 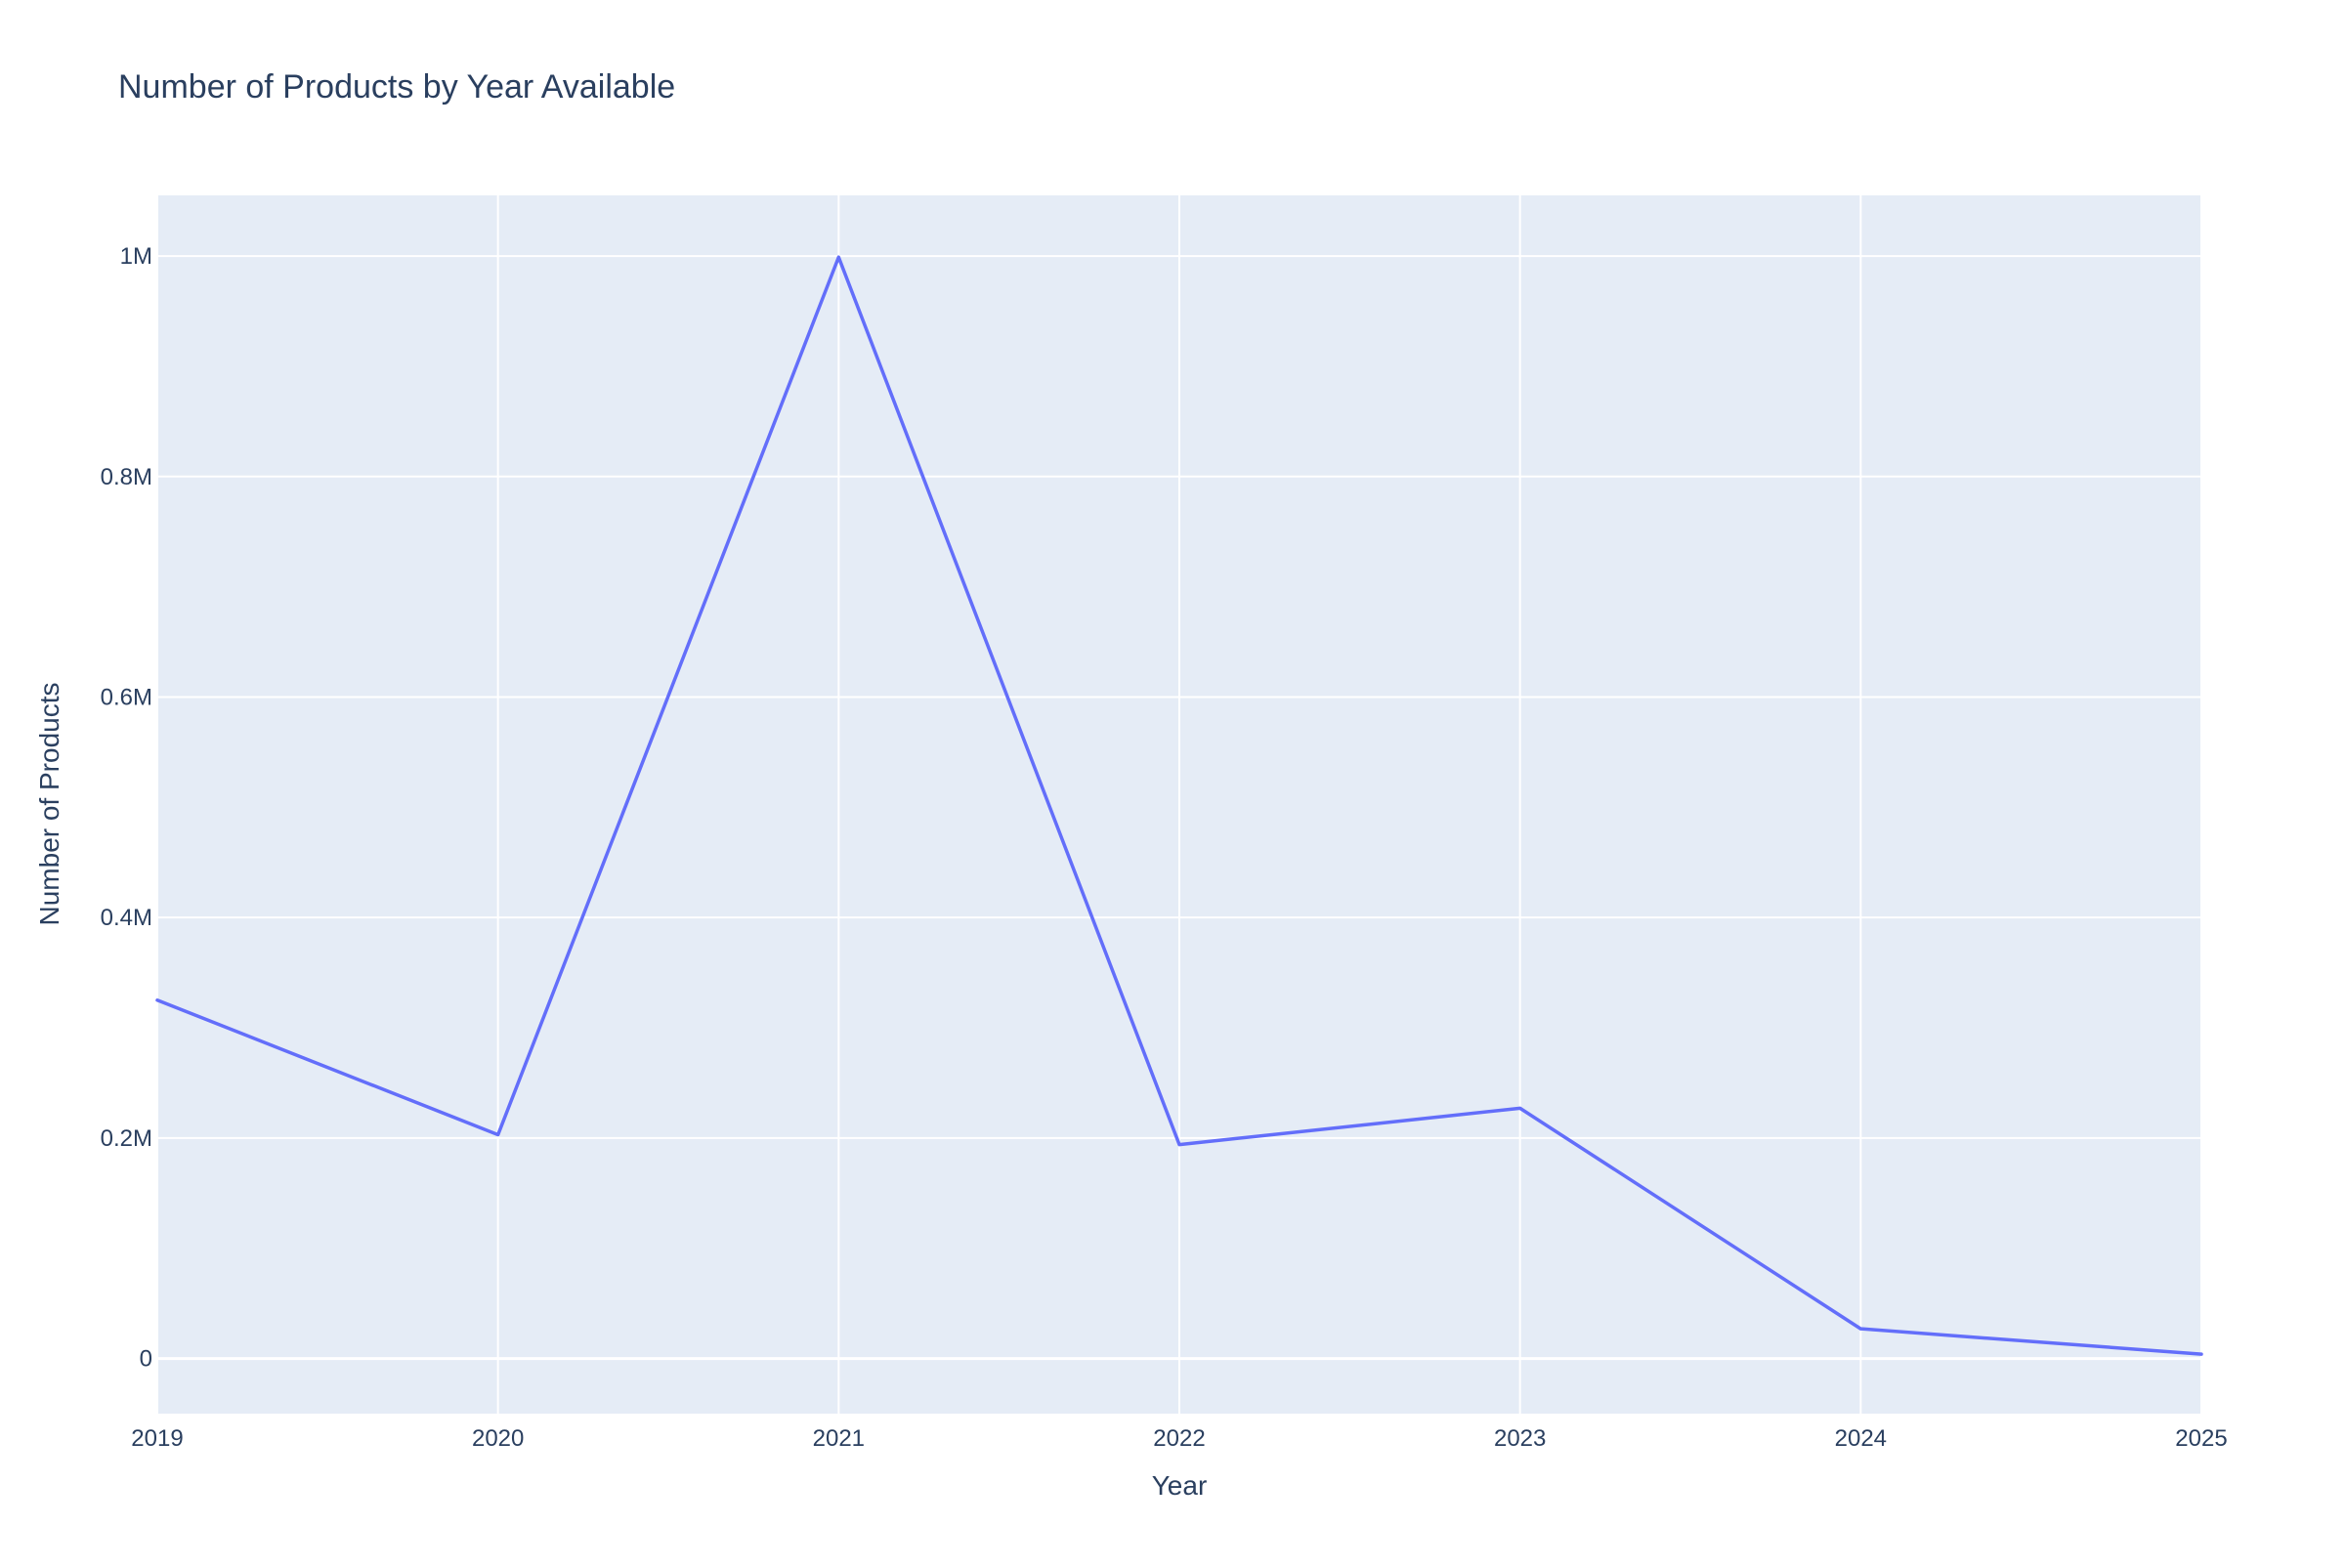 What do you see at coordinates (1520, 1438) in the screenshot?
I see `x-tick-label: 2023` at bounding box center [1520, 1438].